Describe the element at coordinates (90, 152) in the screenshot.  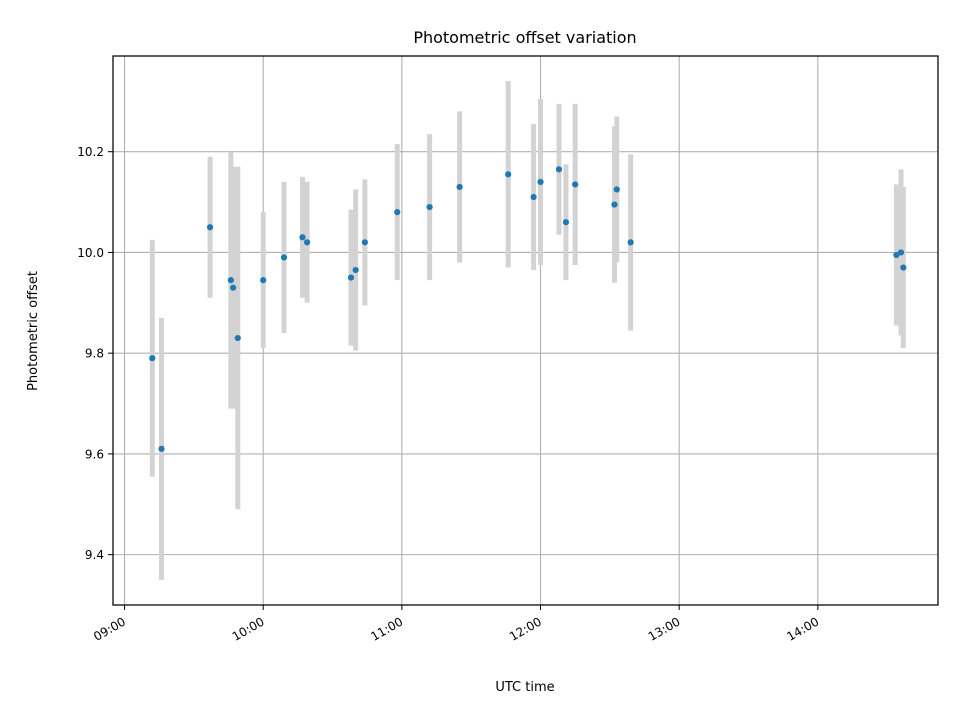
I see `y-tick-label: 10.2` at that location.